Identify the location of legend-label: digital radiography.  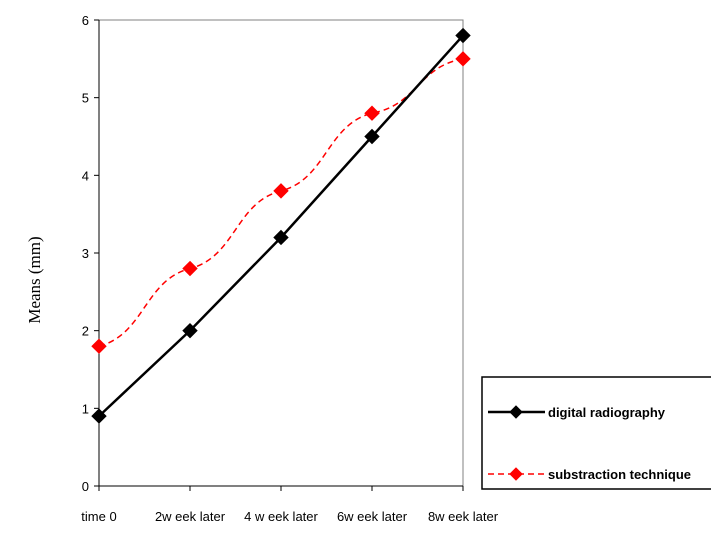
(607, 412).